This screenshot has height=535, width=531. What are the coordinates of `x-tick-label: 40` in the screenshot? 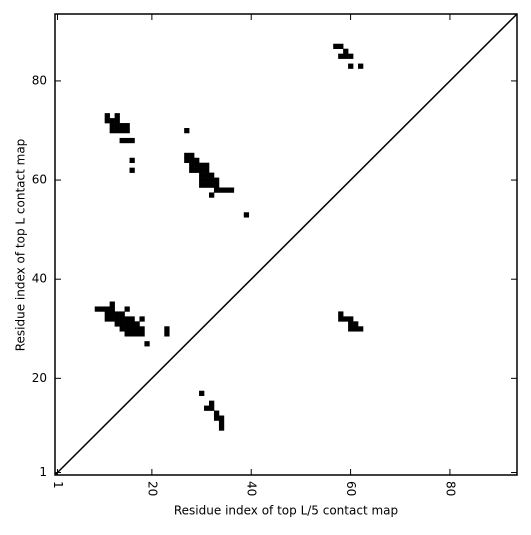 It's located at (252, 488).